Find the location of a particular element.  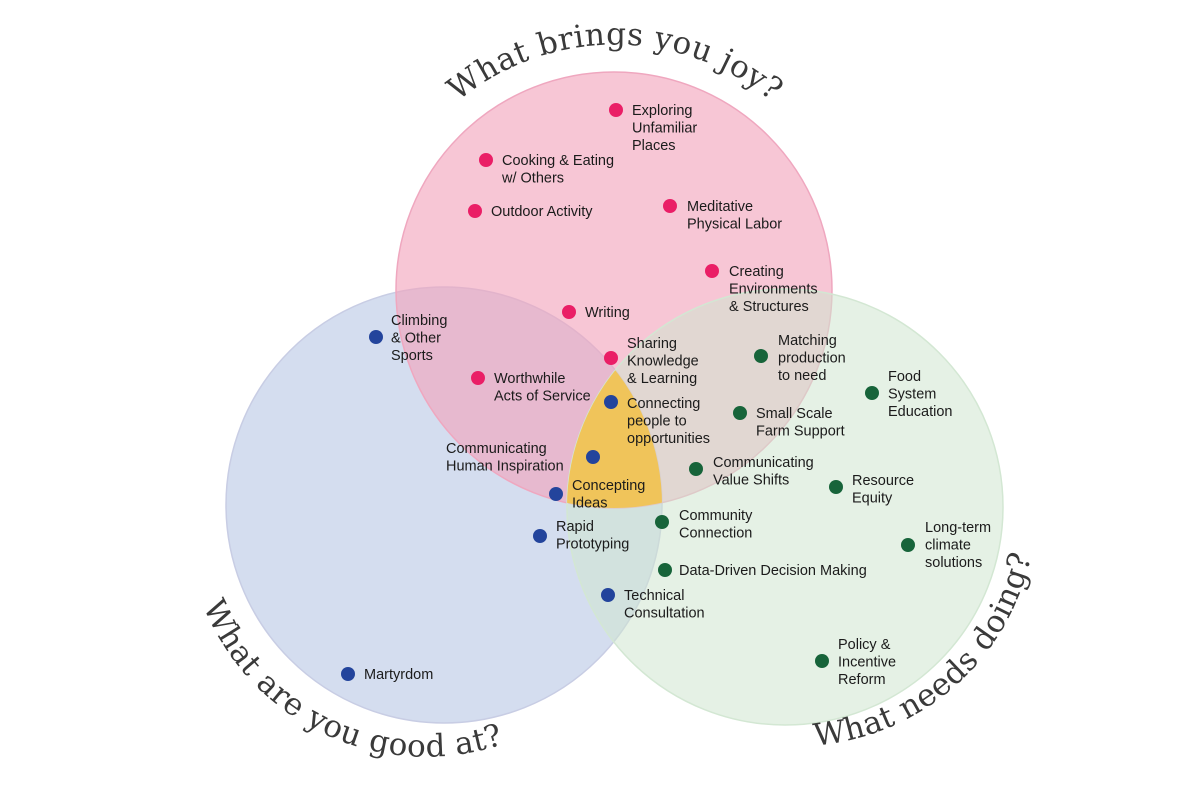

item-communicating-inspiration: Communicating Human Inspiration is located at coordinates (523, 458).